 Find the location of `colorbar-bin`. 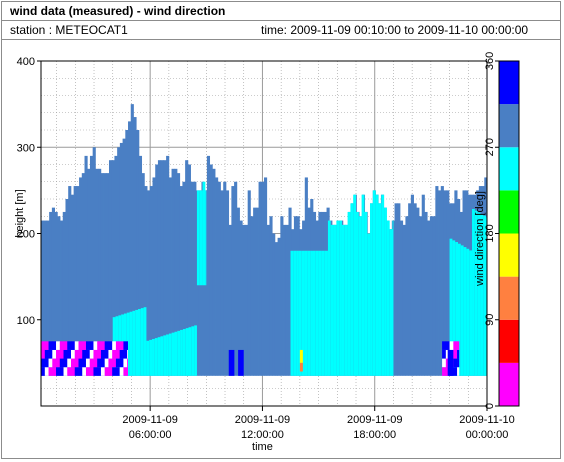

colorbar-bin is located at coordinates (509, 212).